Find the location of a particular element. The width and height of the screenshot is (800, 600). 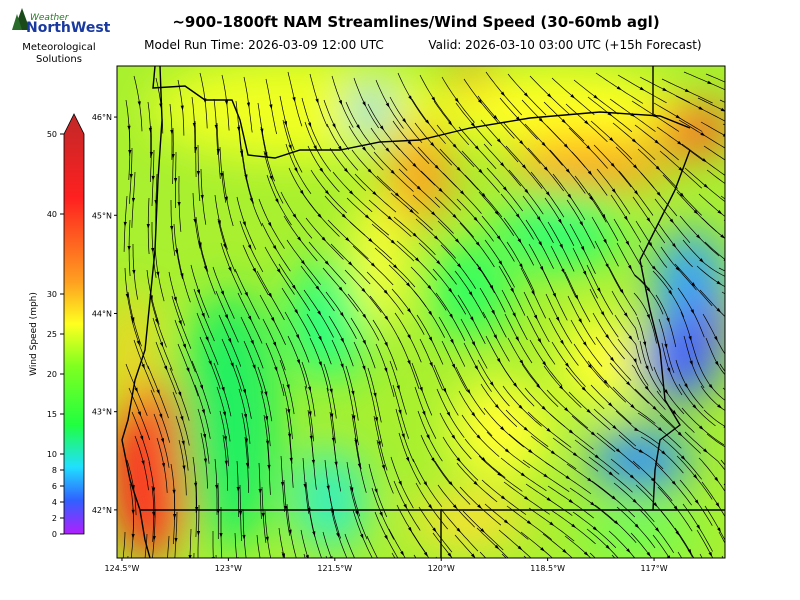

logo-main: NorthWest is located at coordinates (68, 28).